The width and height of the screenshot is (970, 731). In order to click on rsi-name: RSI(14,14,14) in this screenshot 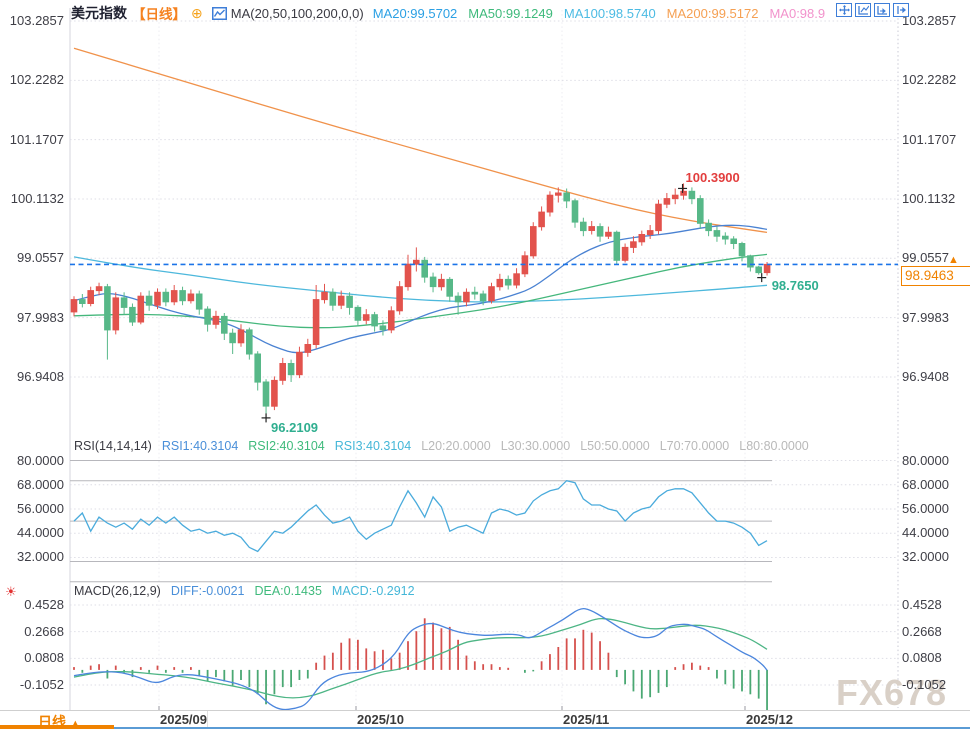, I will do `click(113, 446)`.